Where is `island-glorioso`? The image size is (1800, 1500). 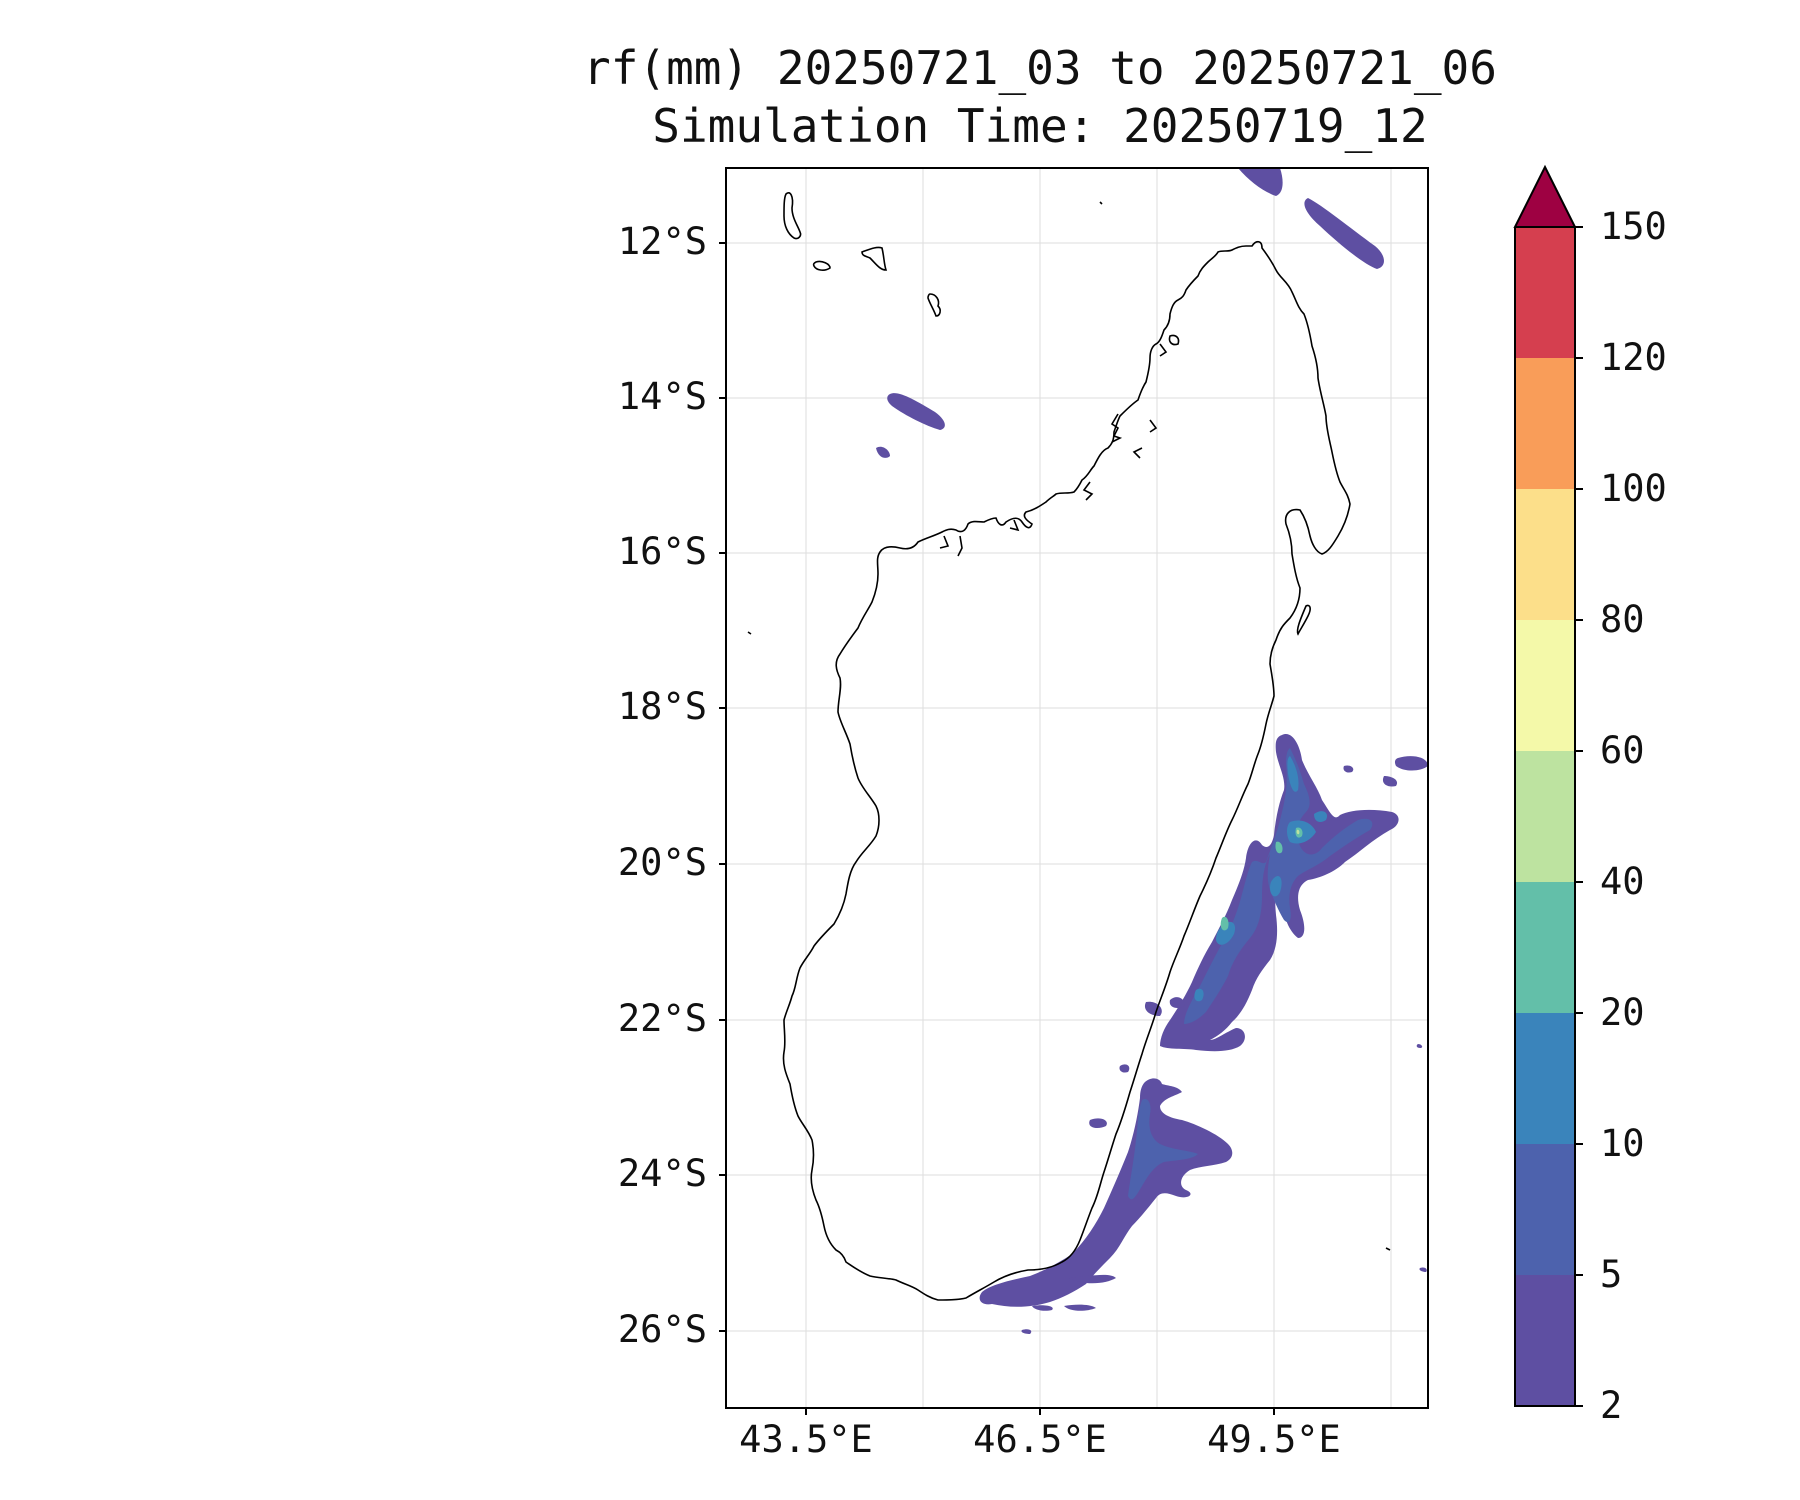
island-glorioso is located at coordinates (1101, 203).